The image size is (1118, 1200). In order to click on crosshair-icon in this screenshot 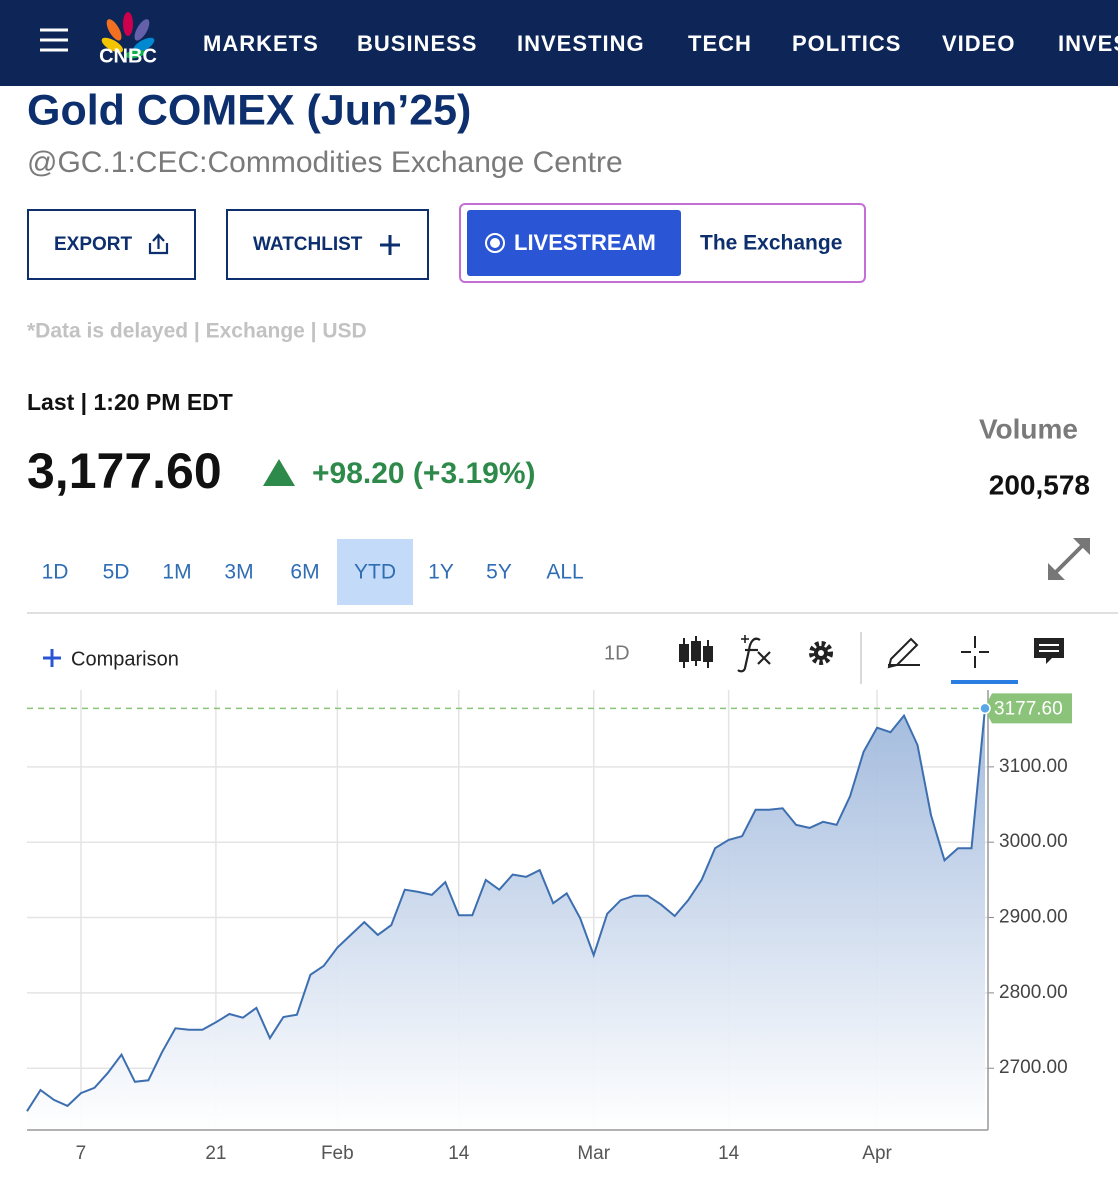, I will do `click(975, 652)`.